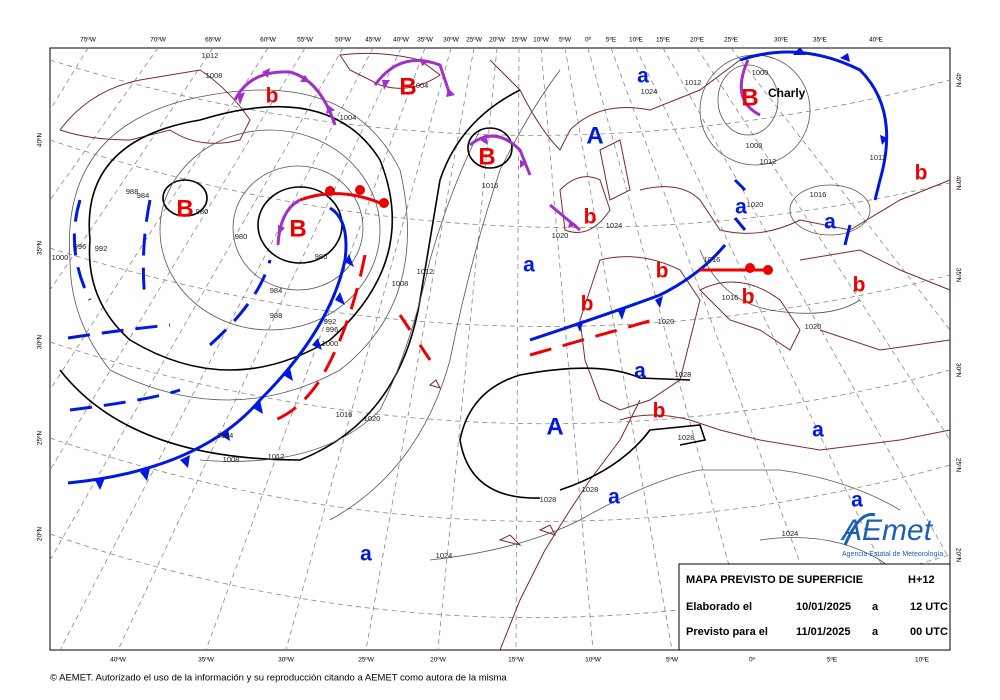  I want to click on logo-mark: AEmet, so click(887, 530).